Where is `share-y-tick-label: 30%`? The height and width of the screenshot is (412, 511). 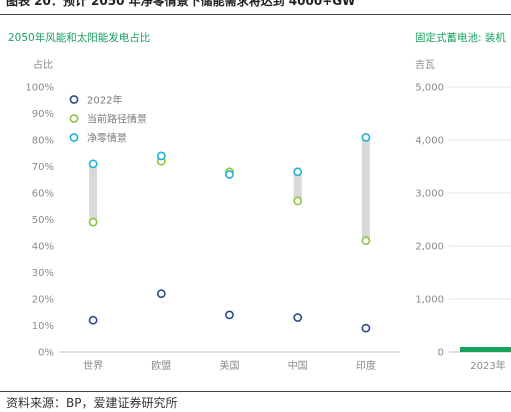 share-y-tick-label: 30% is located at coordinates (43, 273).